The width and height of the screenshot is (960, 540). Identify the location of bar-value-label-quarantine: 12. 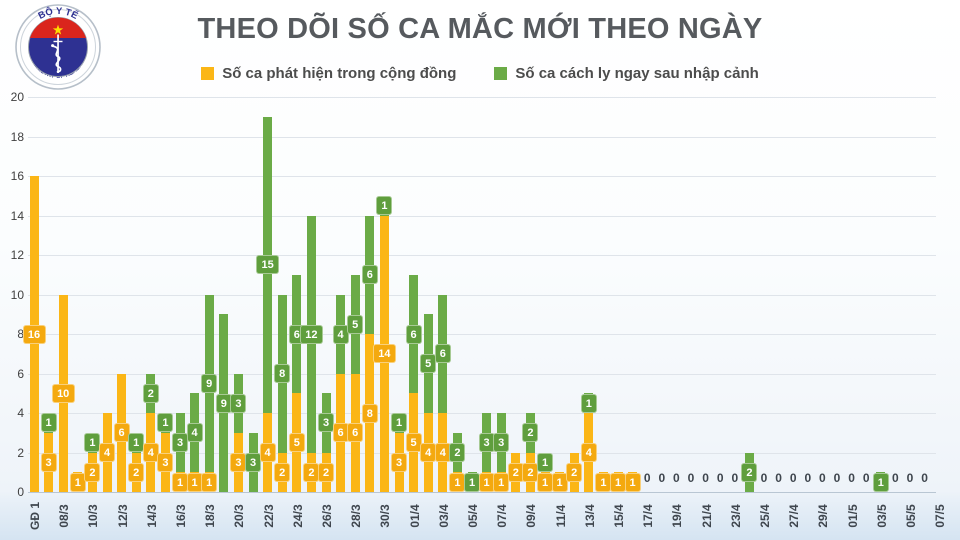
(311, 334).